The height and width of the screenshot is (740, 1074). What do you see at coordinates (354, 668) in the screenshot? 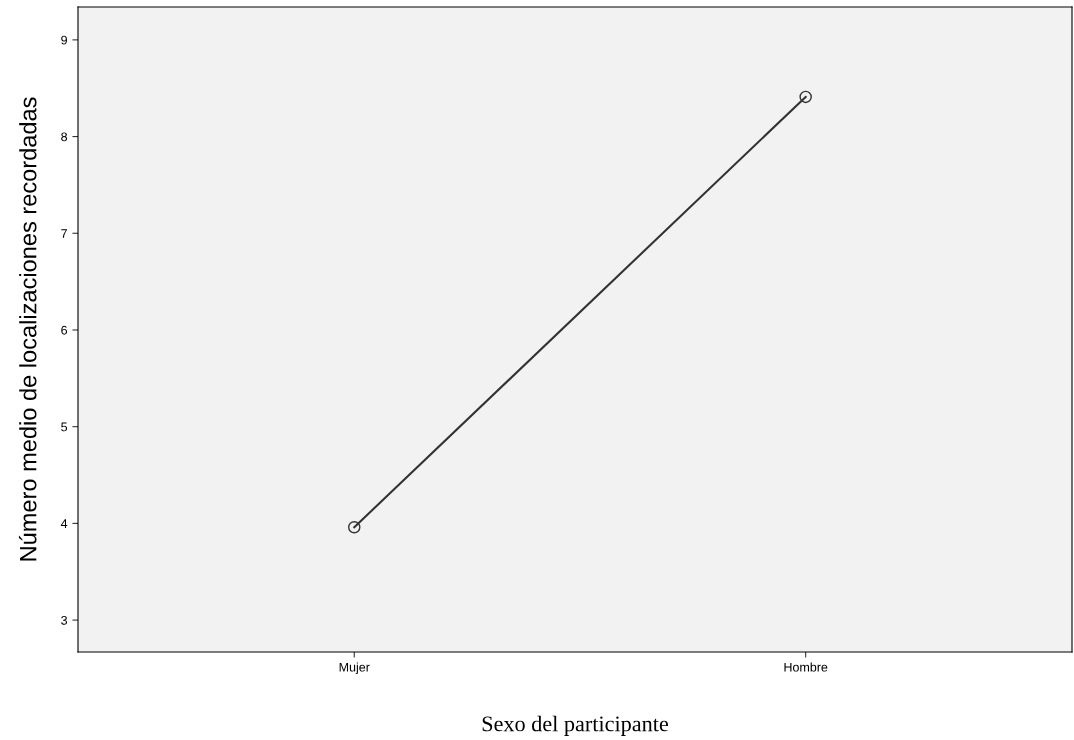
I see `x-tick-label: Mujer` at bounding box center [354, 668].